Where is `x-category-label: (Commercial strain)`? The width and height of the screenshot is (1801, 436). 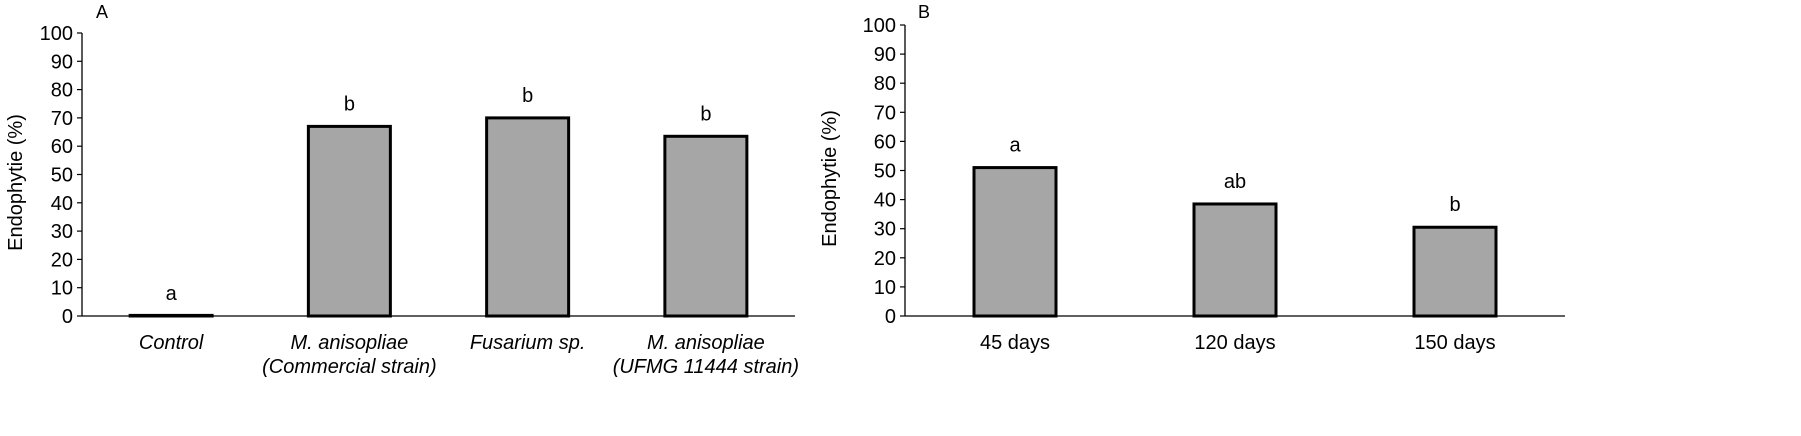
x-category-label: (Commercial strain) is located at coordinates (349, 367).